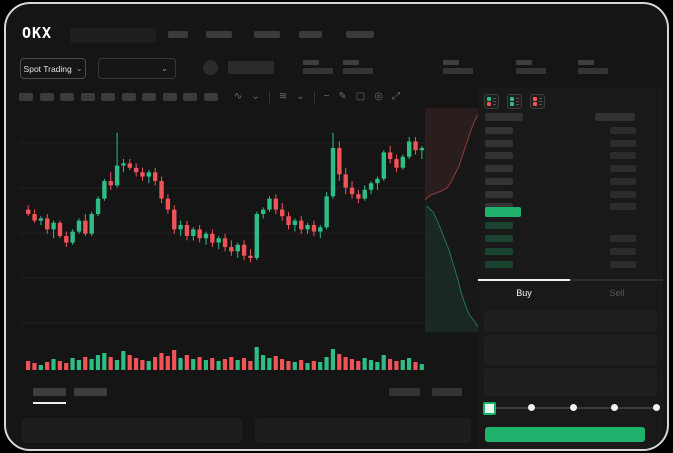 This screenshot has width=673, height=453. I want to click on search-input, so click(113, 35).